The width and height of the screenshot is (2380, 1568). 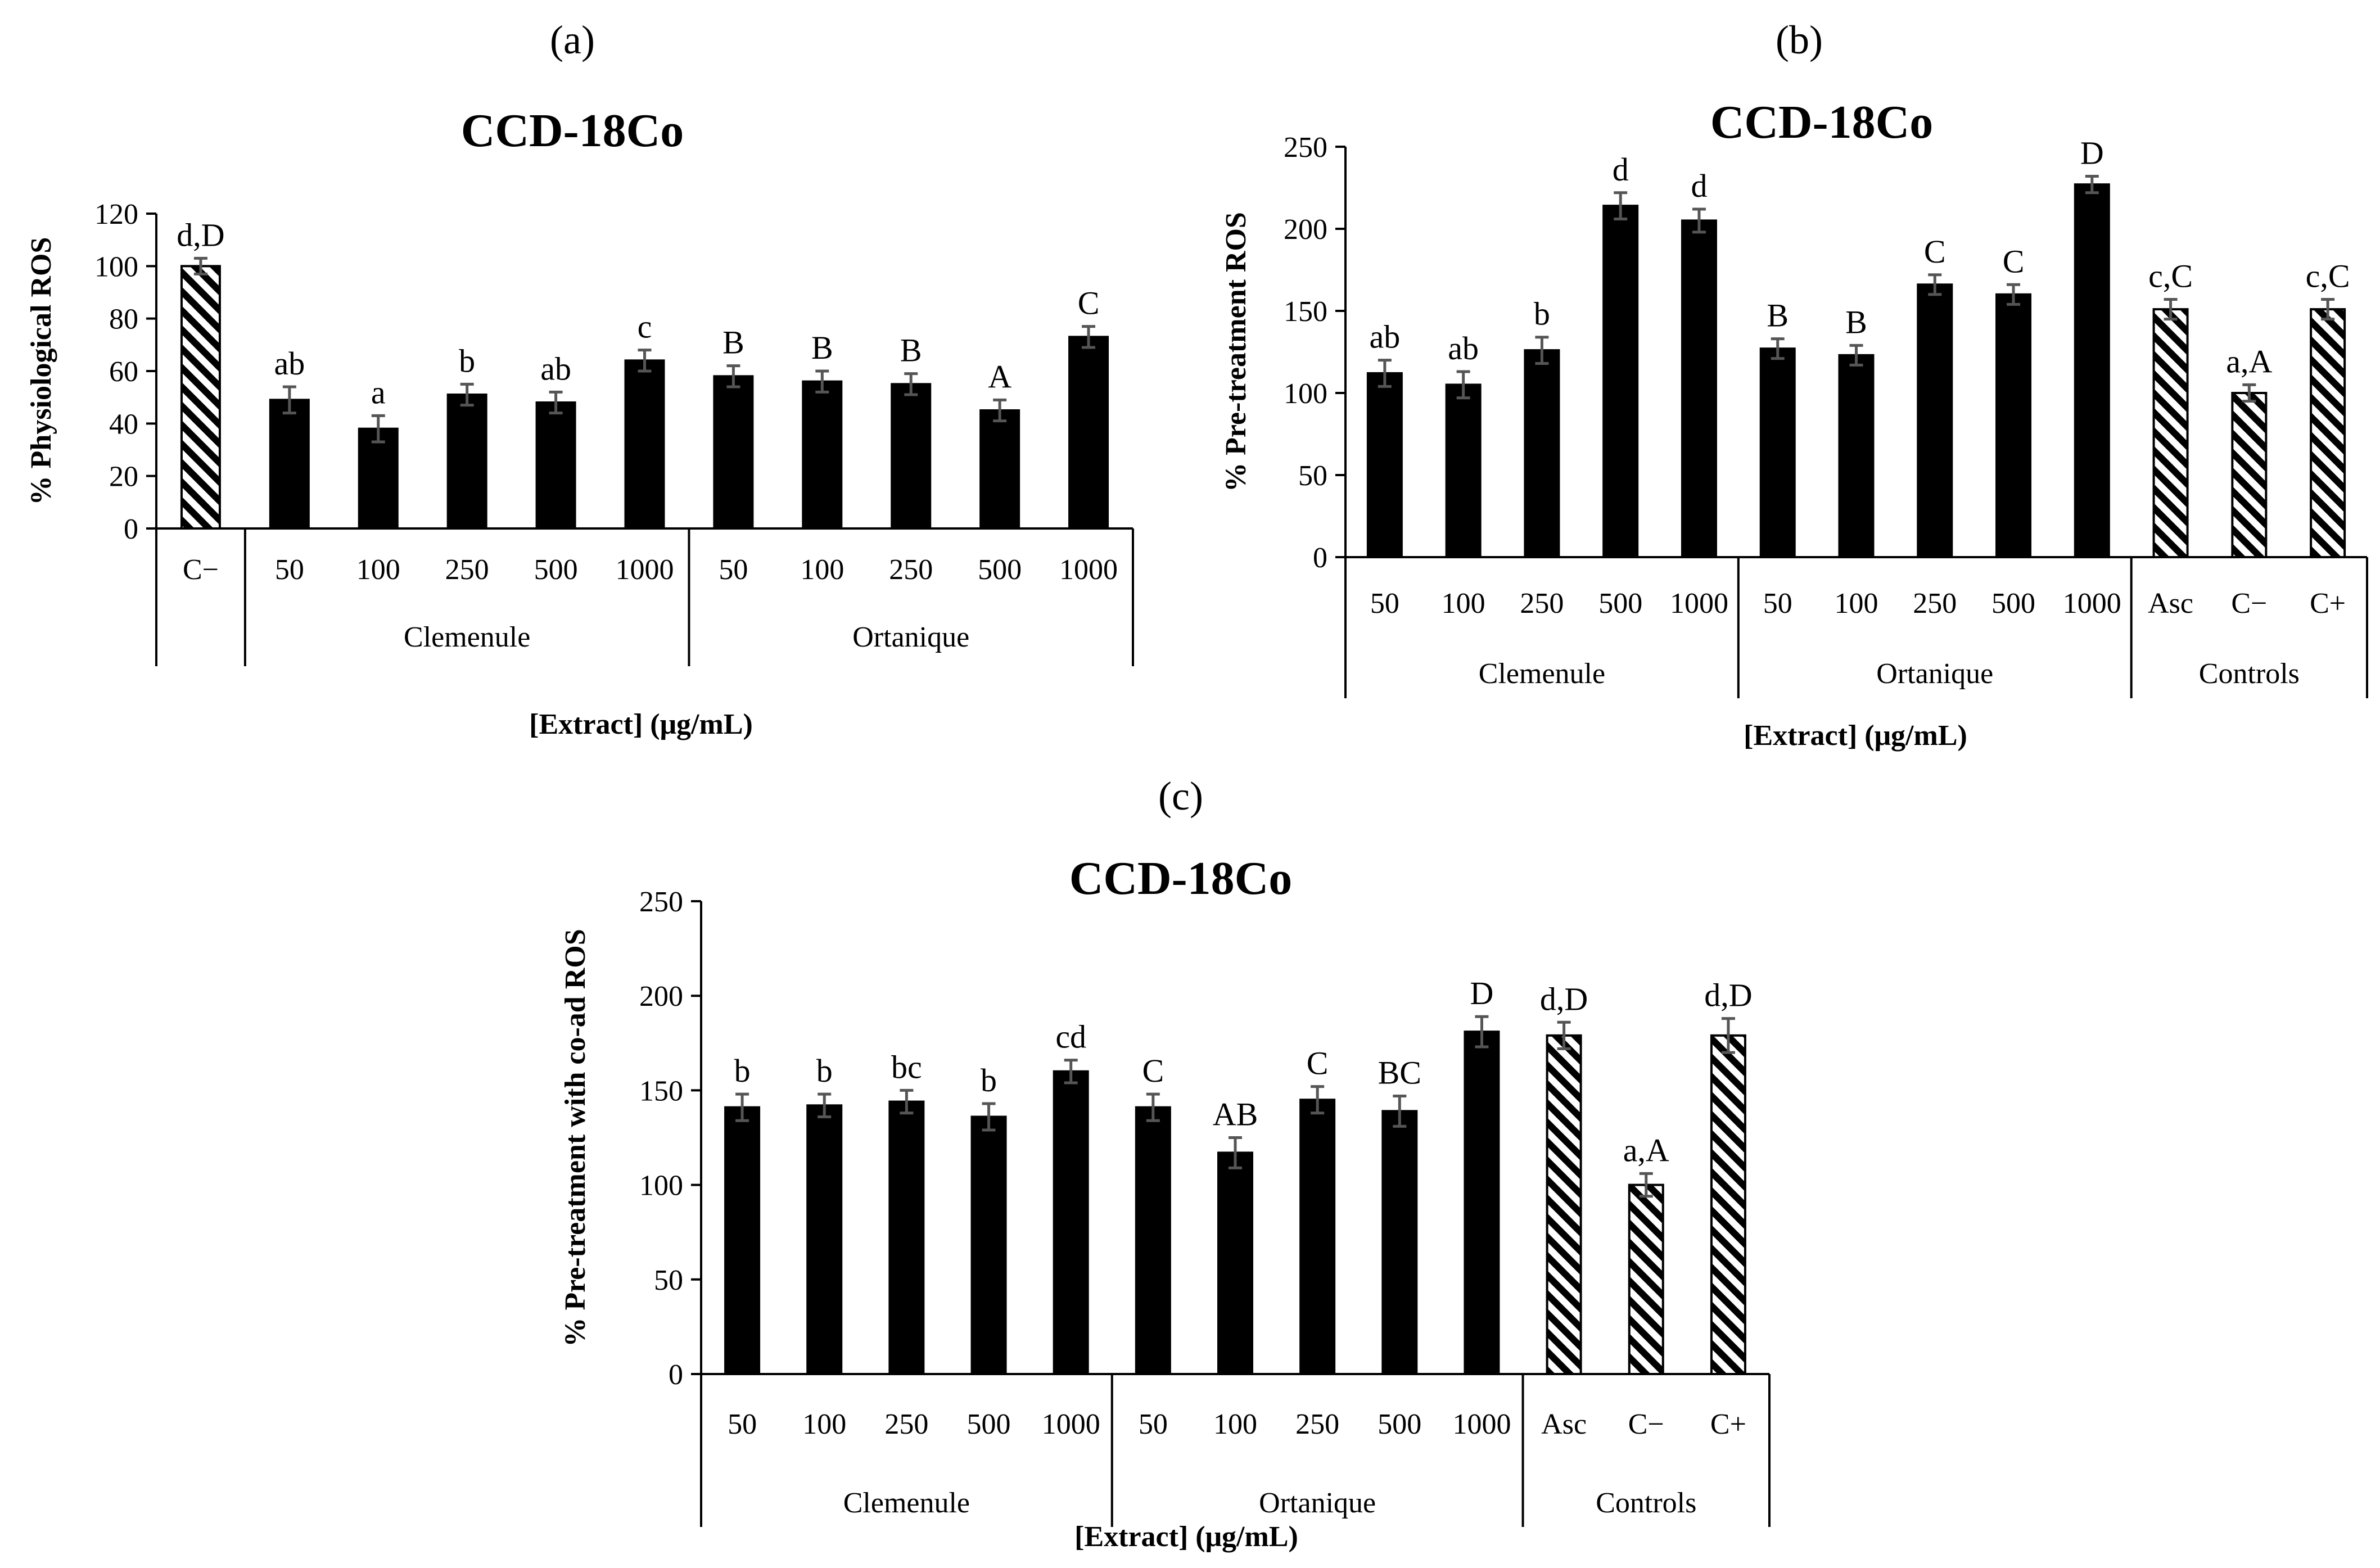 I want to click on y-axis-title: % Pre-treatment ROS, so click(x=1236, y=352).